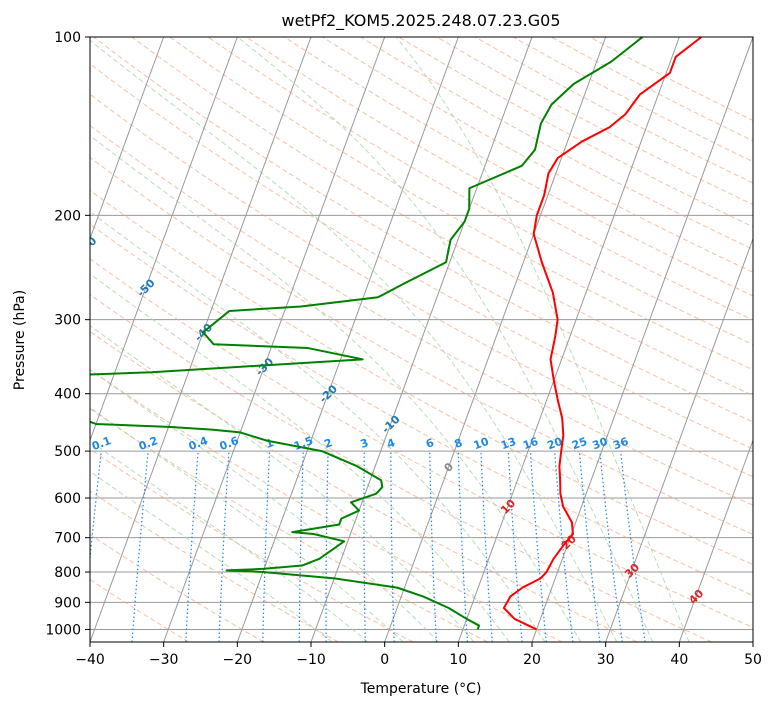 The image size is (775, 708). I want to click on x-tick-label: 10, so click(458, 660).